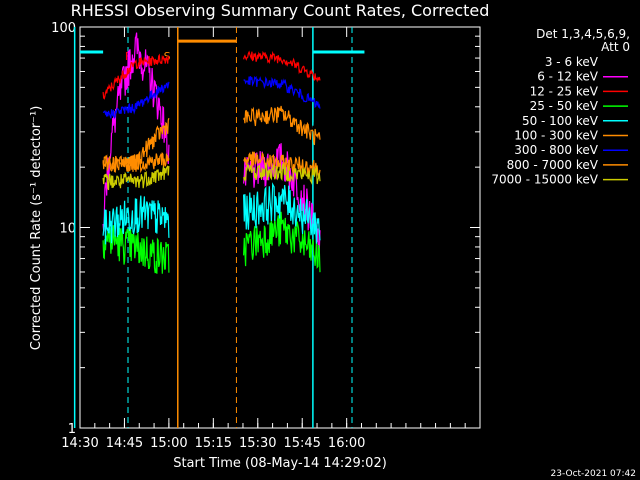 Image resolution: width=640 pixels, height=480 pixels. Describe the element at coordinates (583, 34) in the screenshot. I see `legend-title-line-1: Det 1,3,4,5,6,9,` at that location.